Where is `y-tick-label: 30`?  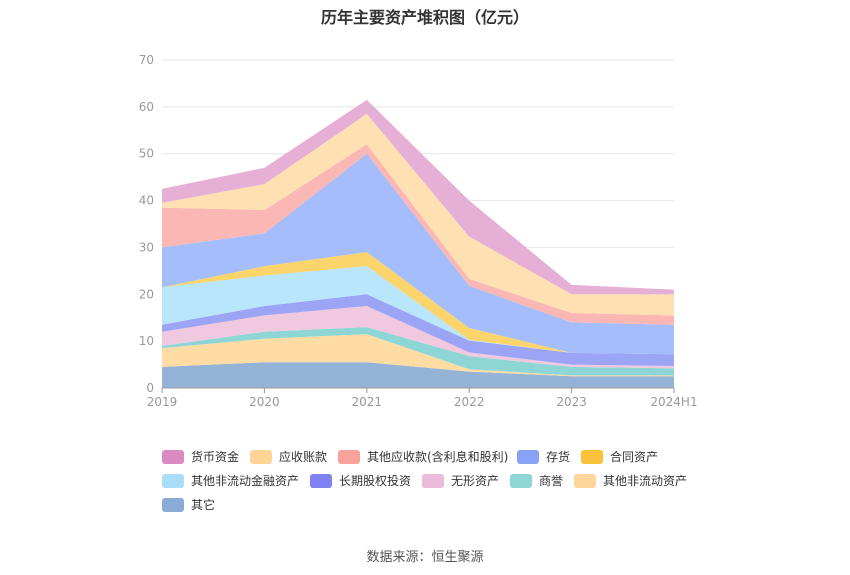
y-tick-label: 30 is located at coordinates (146, 247).